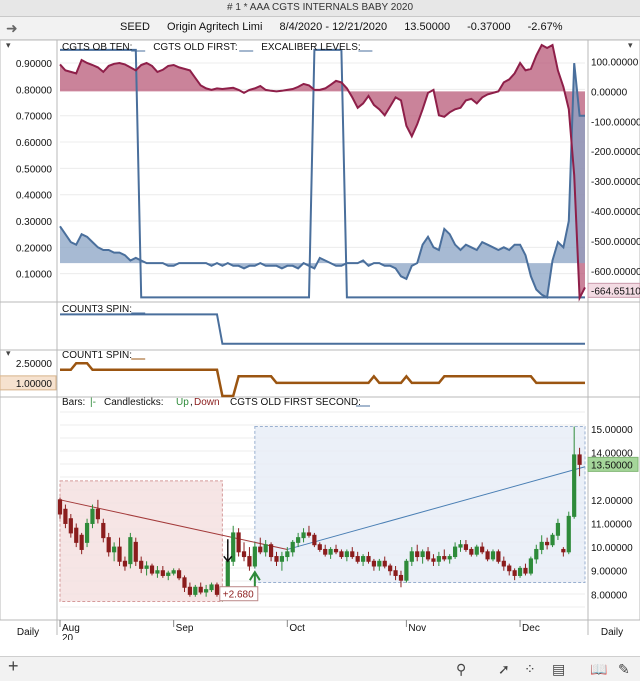 Image resolution: width=640 pixels, height=681 pixels. Describe the element at coordinates (504, 669) in the screenshot. I see `pen-line-icon: ➚` at that location.